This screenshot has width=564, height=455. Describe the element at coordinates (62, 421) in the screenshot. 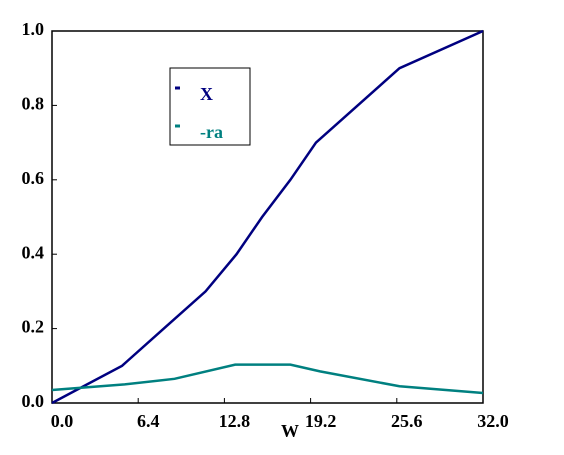

I see `x-tick-label: 0.0` at that location.